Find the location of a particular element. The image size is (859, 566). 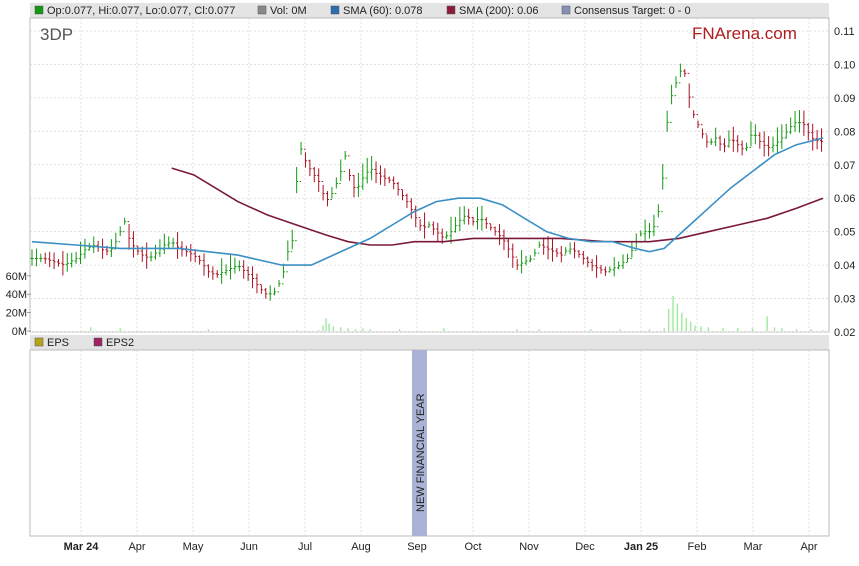

eps-swatch is located at coordinates (39, 342).